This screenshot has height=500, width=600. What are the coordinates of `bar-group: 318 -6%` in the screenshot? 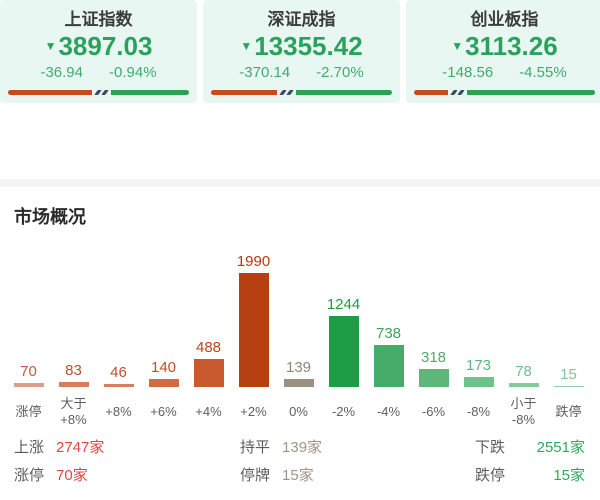 It's located at (433, 337).